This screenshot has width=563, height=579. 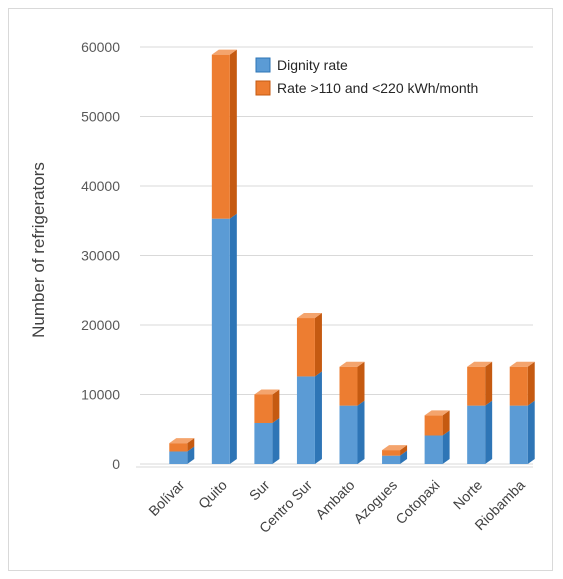 I want to click on bar-quito-dignity-rate, so click(x=220, y=341).